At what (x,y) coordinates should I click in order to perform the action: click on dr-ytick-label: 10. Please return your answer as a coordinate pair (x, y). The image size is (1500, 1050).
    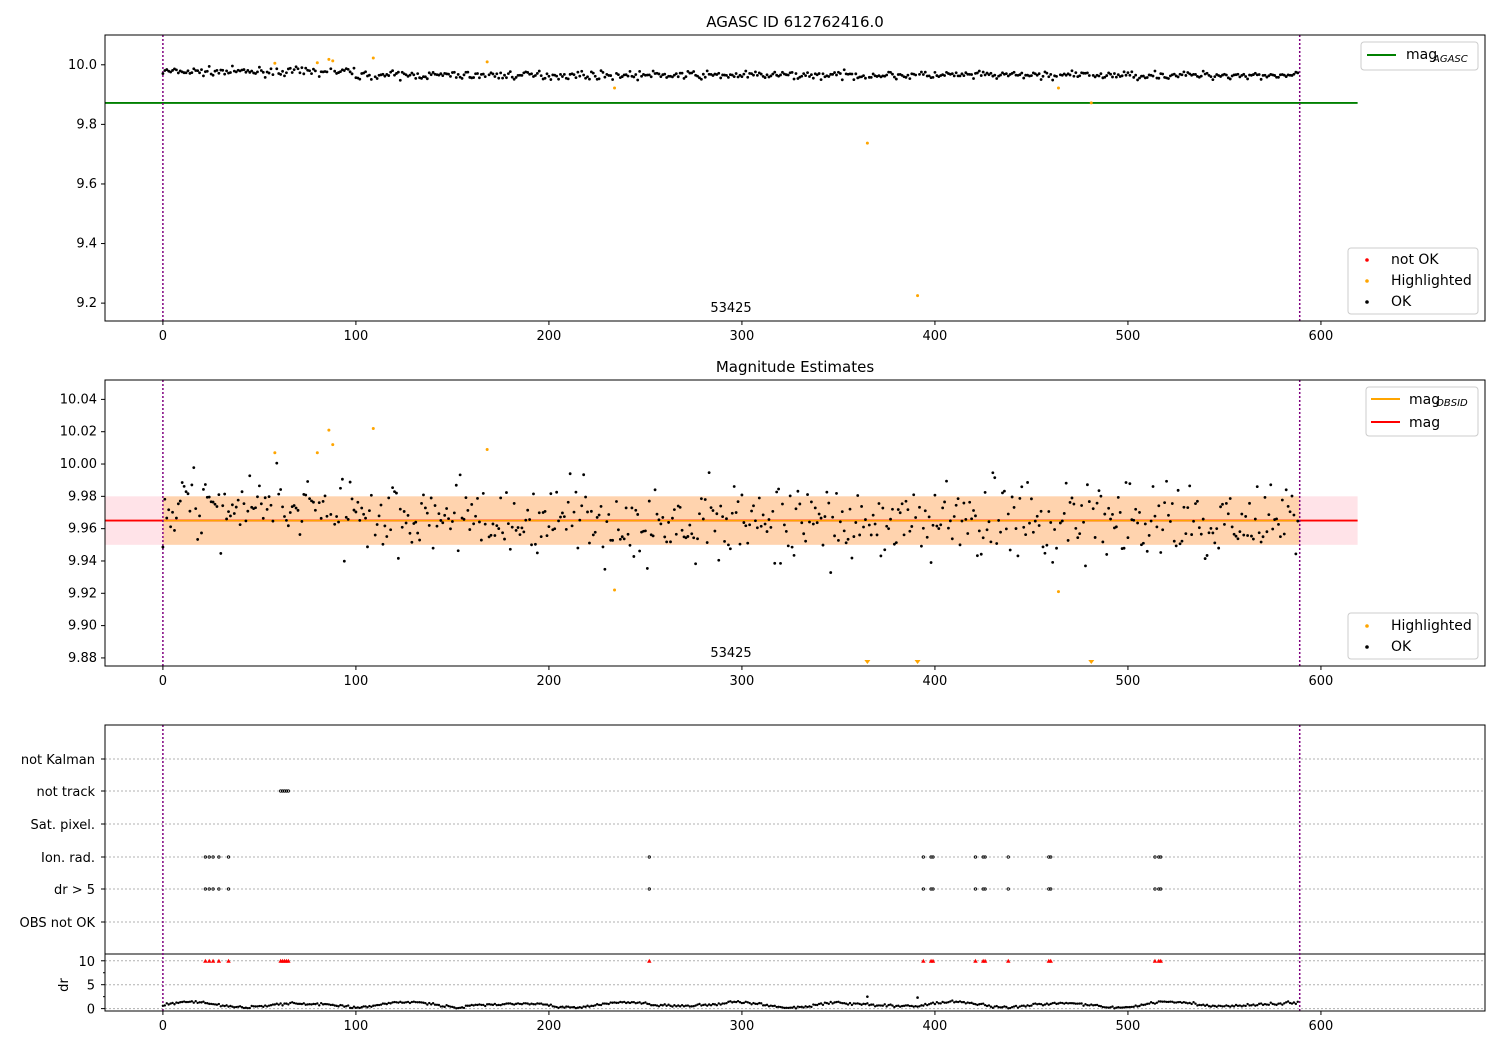
    Looking at the image, I should click on (86, 962).